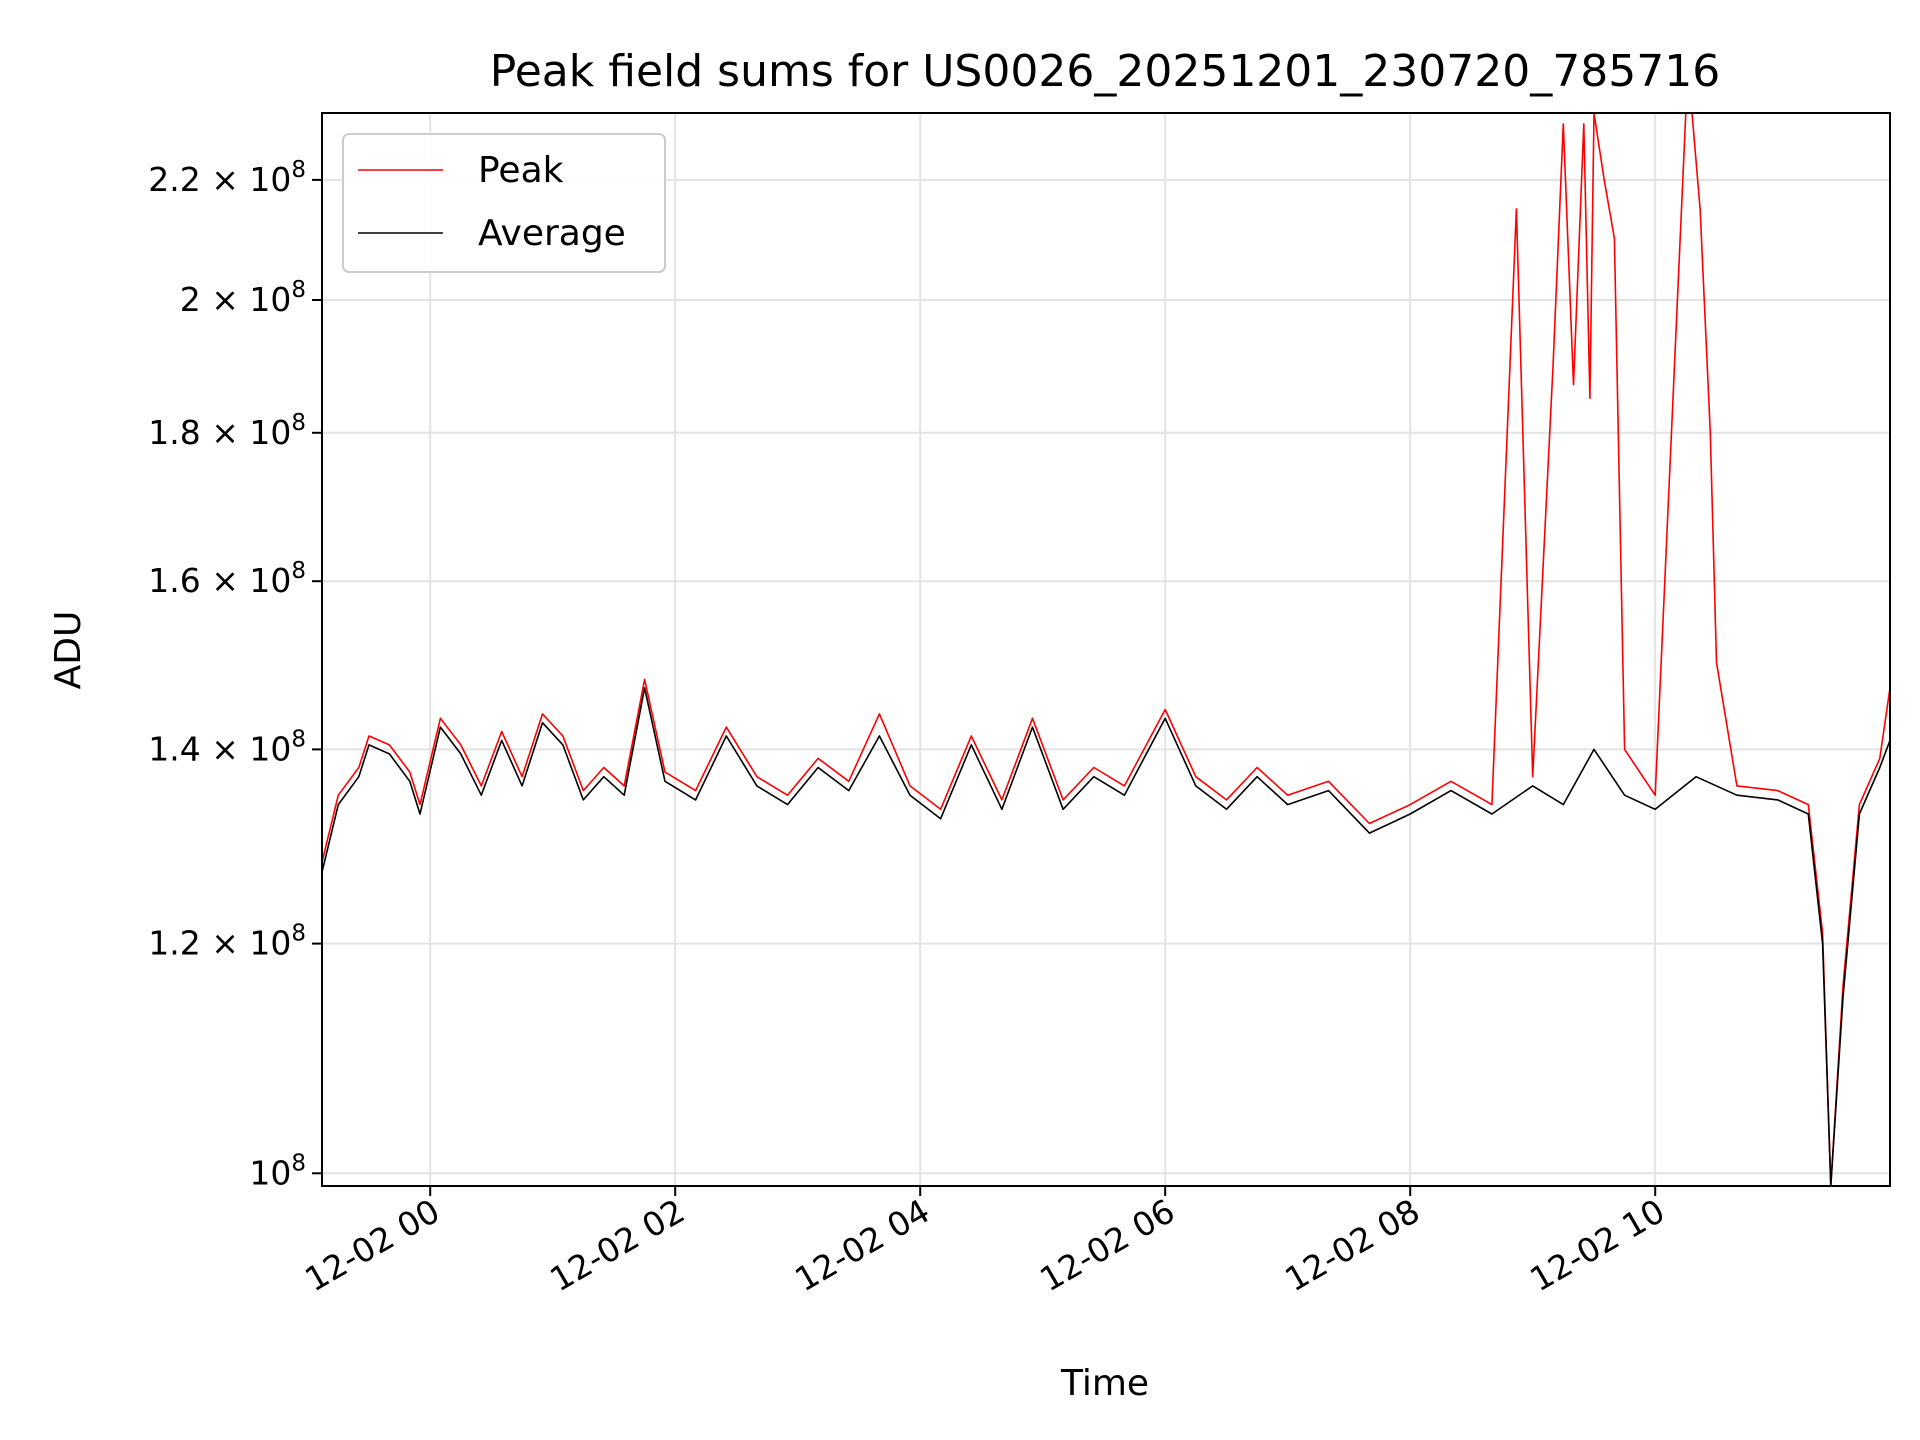  Describe the element at coordinates (227, 431) in the screenshot. I see `y-tick-label: 1.8 × 108` at that location.